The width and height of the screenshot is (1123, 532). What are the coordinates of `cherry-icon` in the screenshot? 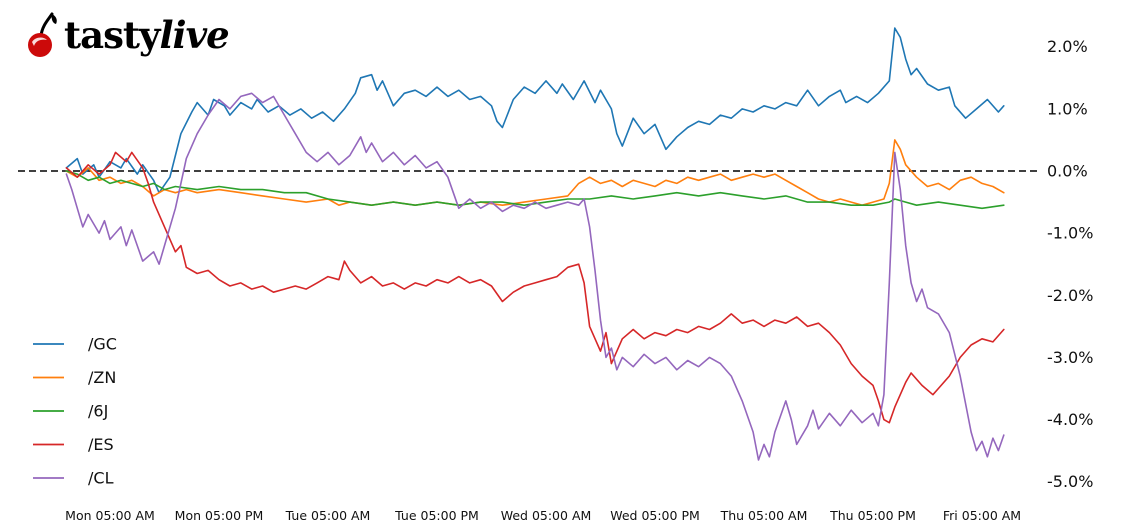 It's located at (42, 34).